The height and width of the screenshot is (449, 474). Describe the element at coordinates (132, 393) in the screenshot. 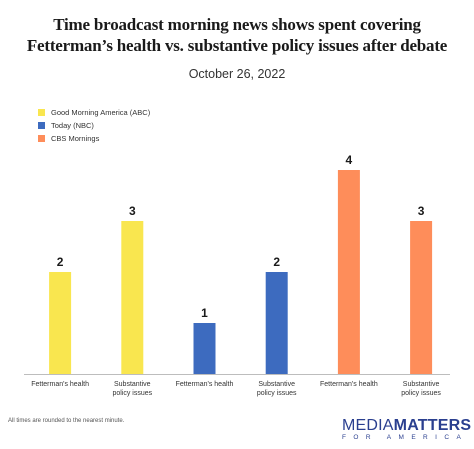

I see `x-tick-label-2-line-2: policy issues` at that location.